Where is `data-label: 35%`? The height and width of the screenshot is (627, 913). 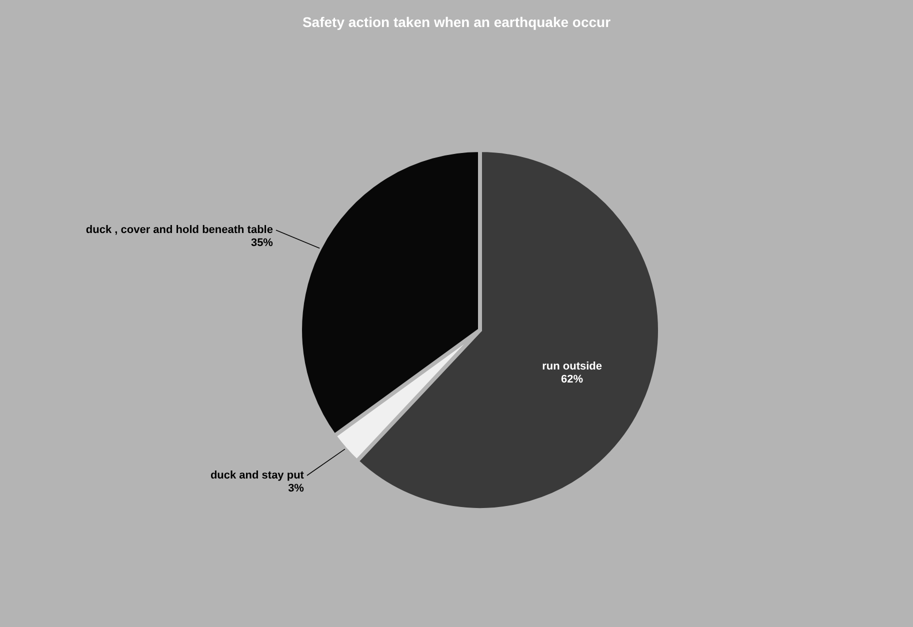 data-label: 35% is located at coordinates (262, 243).